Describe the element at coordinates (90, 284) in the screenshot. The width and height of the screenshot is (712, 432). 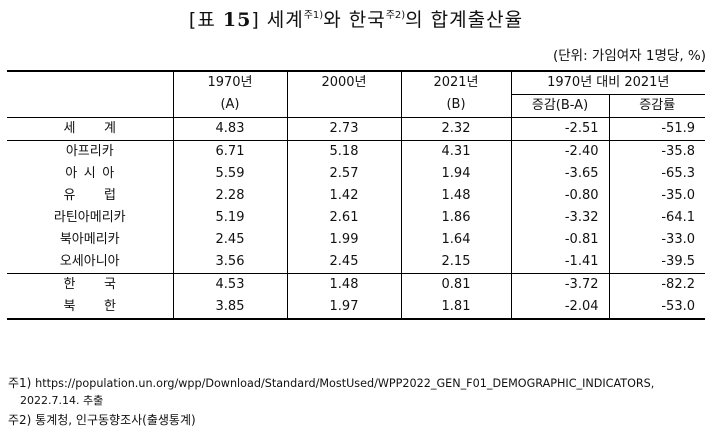
I see `row-label: 한국` at that location.